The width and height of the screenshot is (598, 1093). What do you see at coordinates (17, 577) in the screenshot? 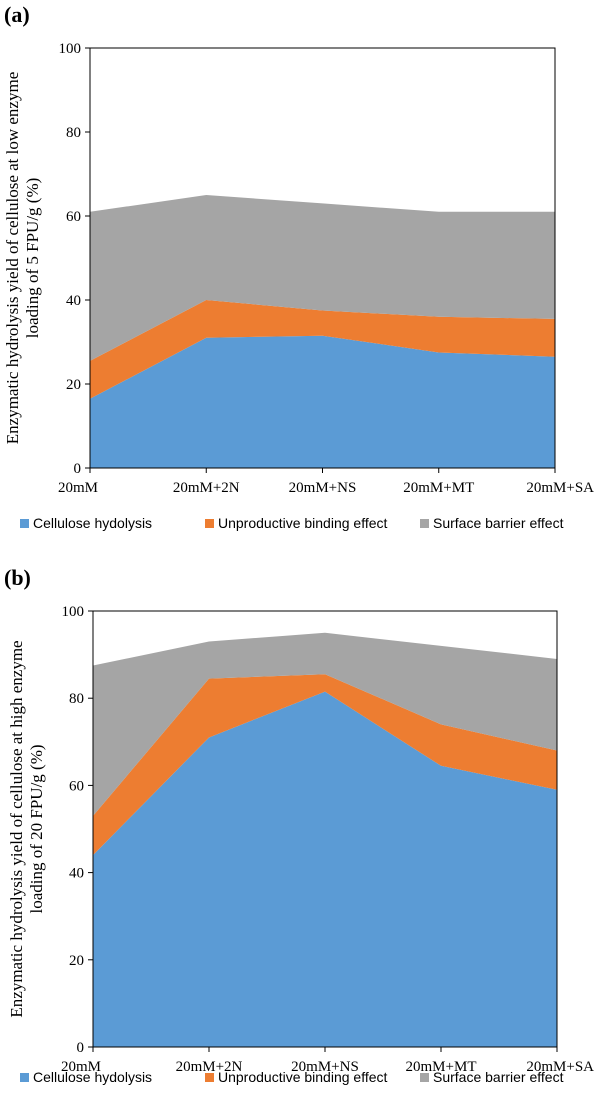
I see `panel-label: (b)` at bounding box center [17, 577].